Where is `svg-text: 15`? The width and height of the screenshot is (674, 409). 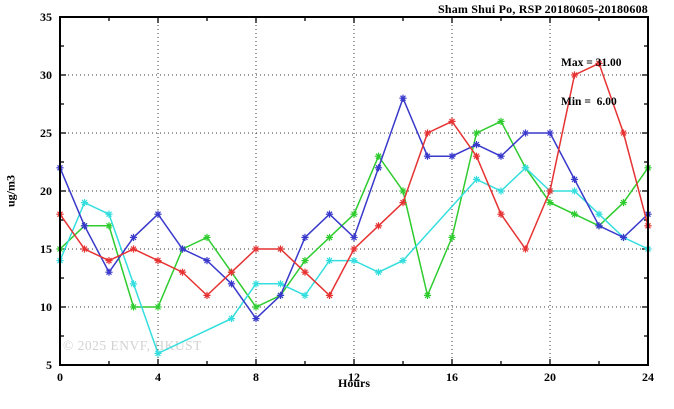 svg-text: 15 is located at coordinates (46, 249).